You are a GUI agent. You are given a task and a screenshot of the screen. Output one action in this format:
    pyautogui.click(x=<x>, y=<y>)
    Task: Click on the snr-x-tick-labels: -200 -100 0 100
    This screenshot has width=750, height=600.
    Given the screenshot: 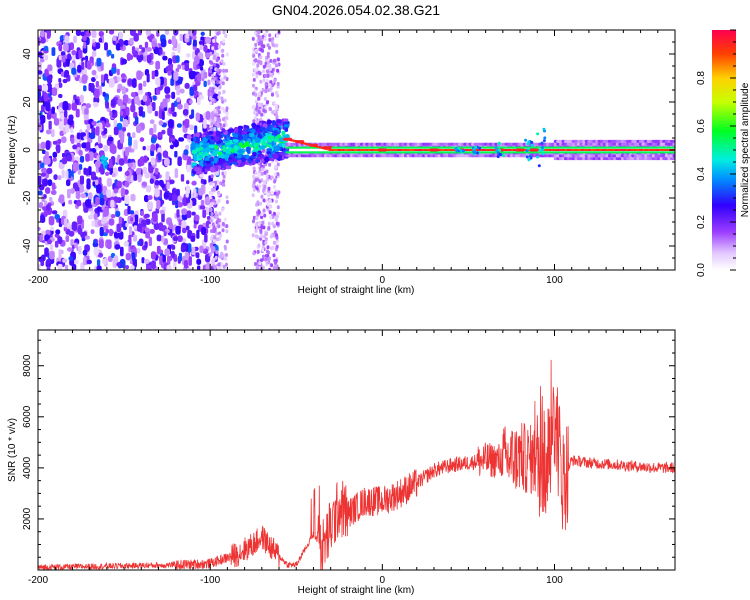 What is the action you would take?
    pyautogui.click(x=295, y=580)
    